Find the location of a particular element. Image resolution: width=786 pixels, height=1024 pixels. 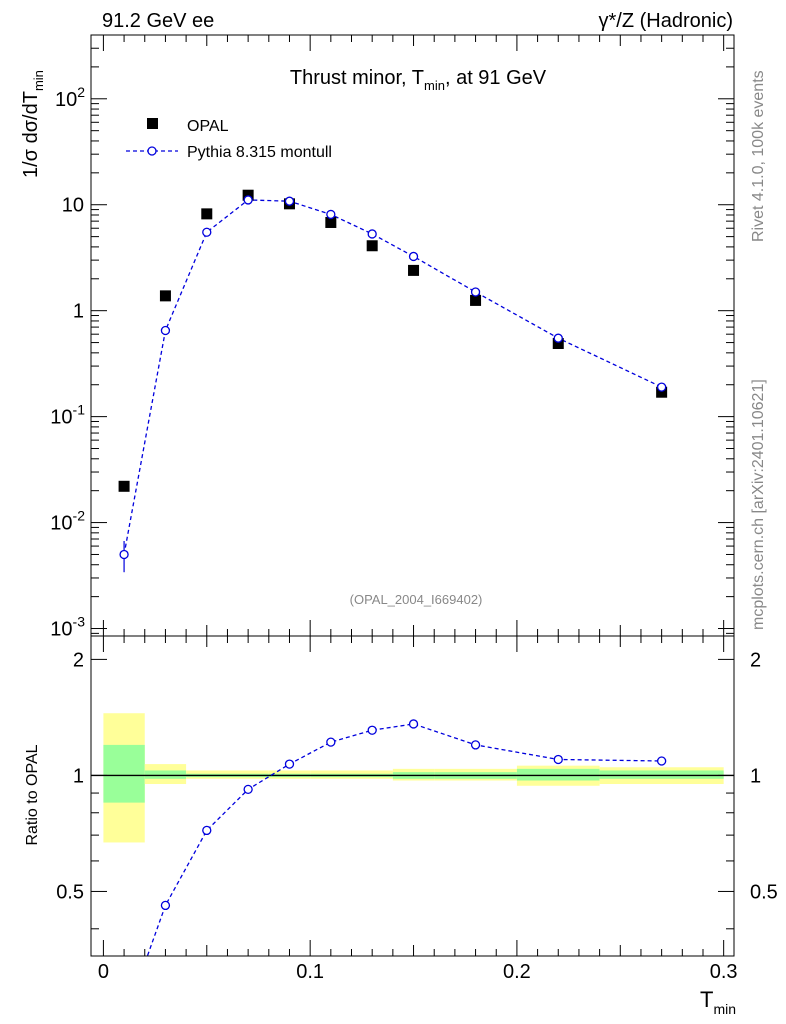

y-tick-label: 10⁻³ is located at coordinates (67, 627).